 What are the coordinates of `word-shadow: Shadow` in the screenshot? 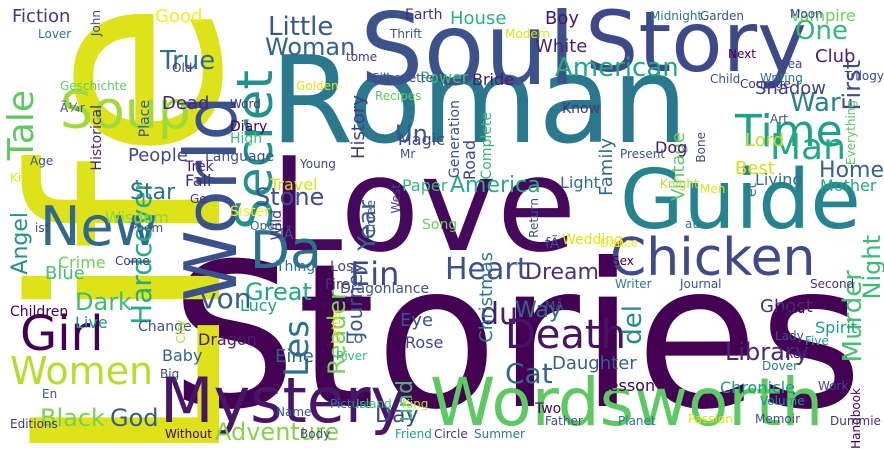 It's located at (791, 88).